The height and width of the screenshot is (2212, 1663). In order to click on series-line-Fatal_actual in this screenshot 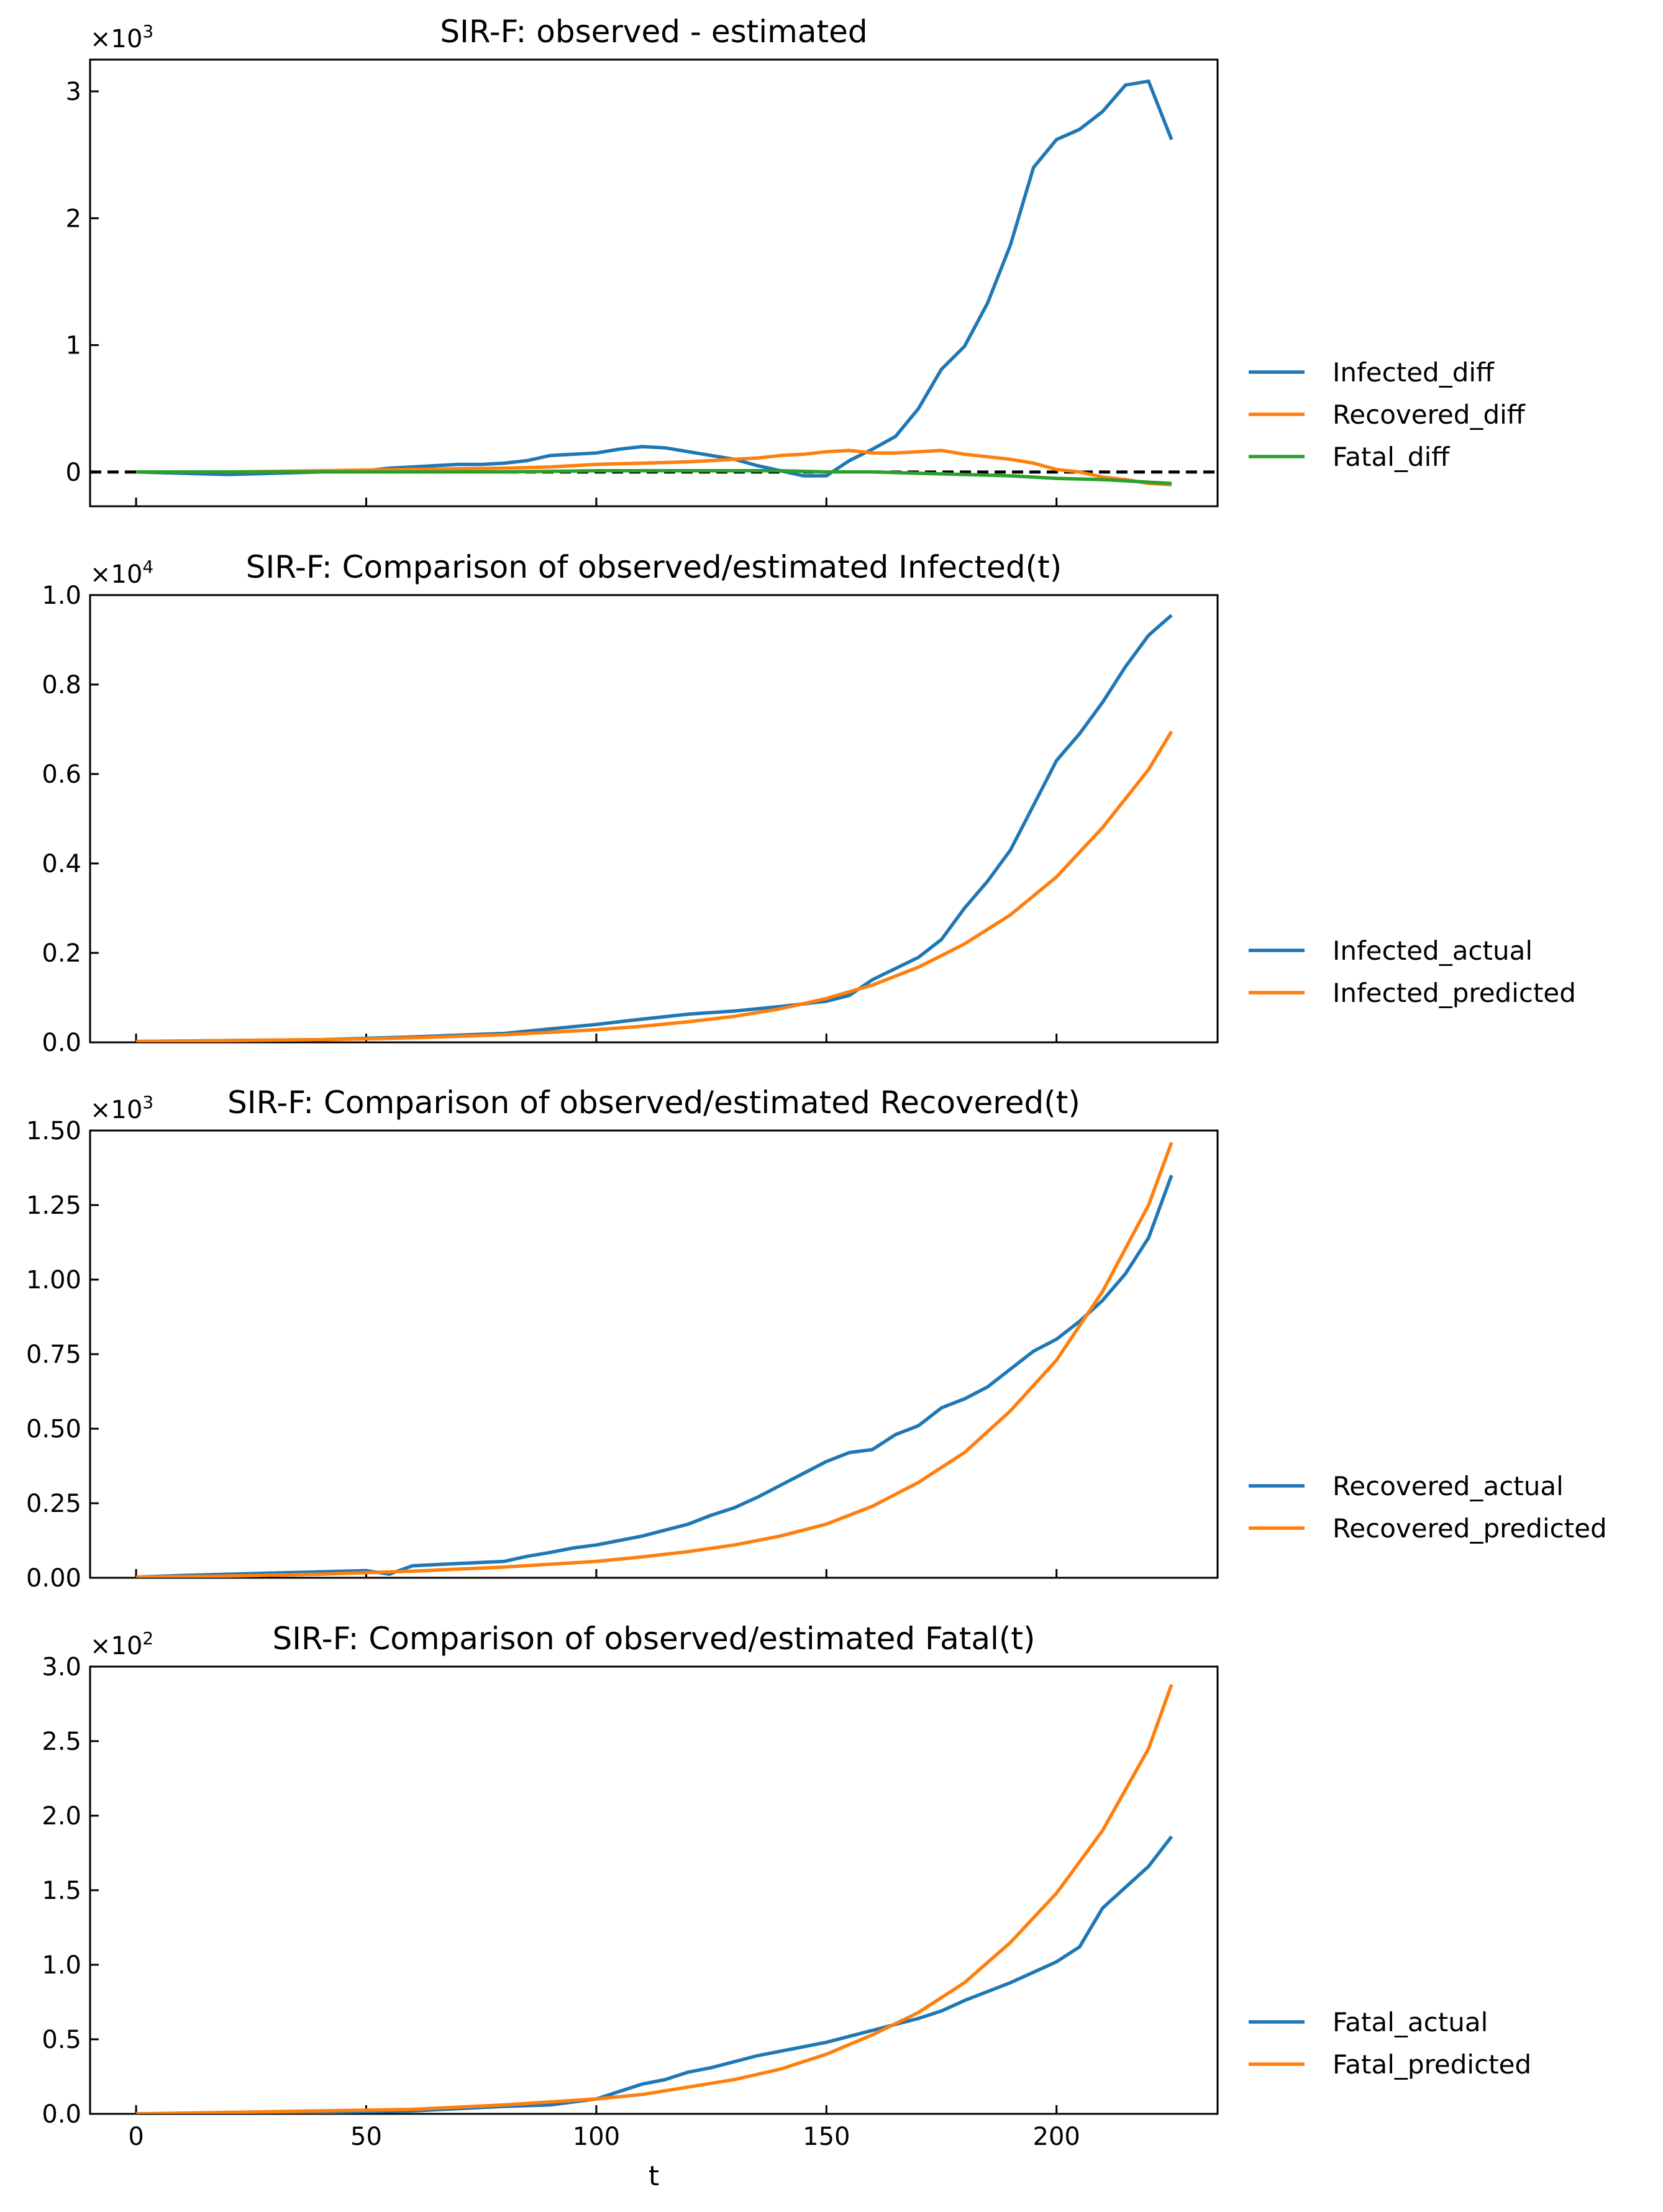, I will do `click(654, 1974)`.